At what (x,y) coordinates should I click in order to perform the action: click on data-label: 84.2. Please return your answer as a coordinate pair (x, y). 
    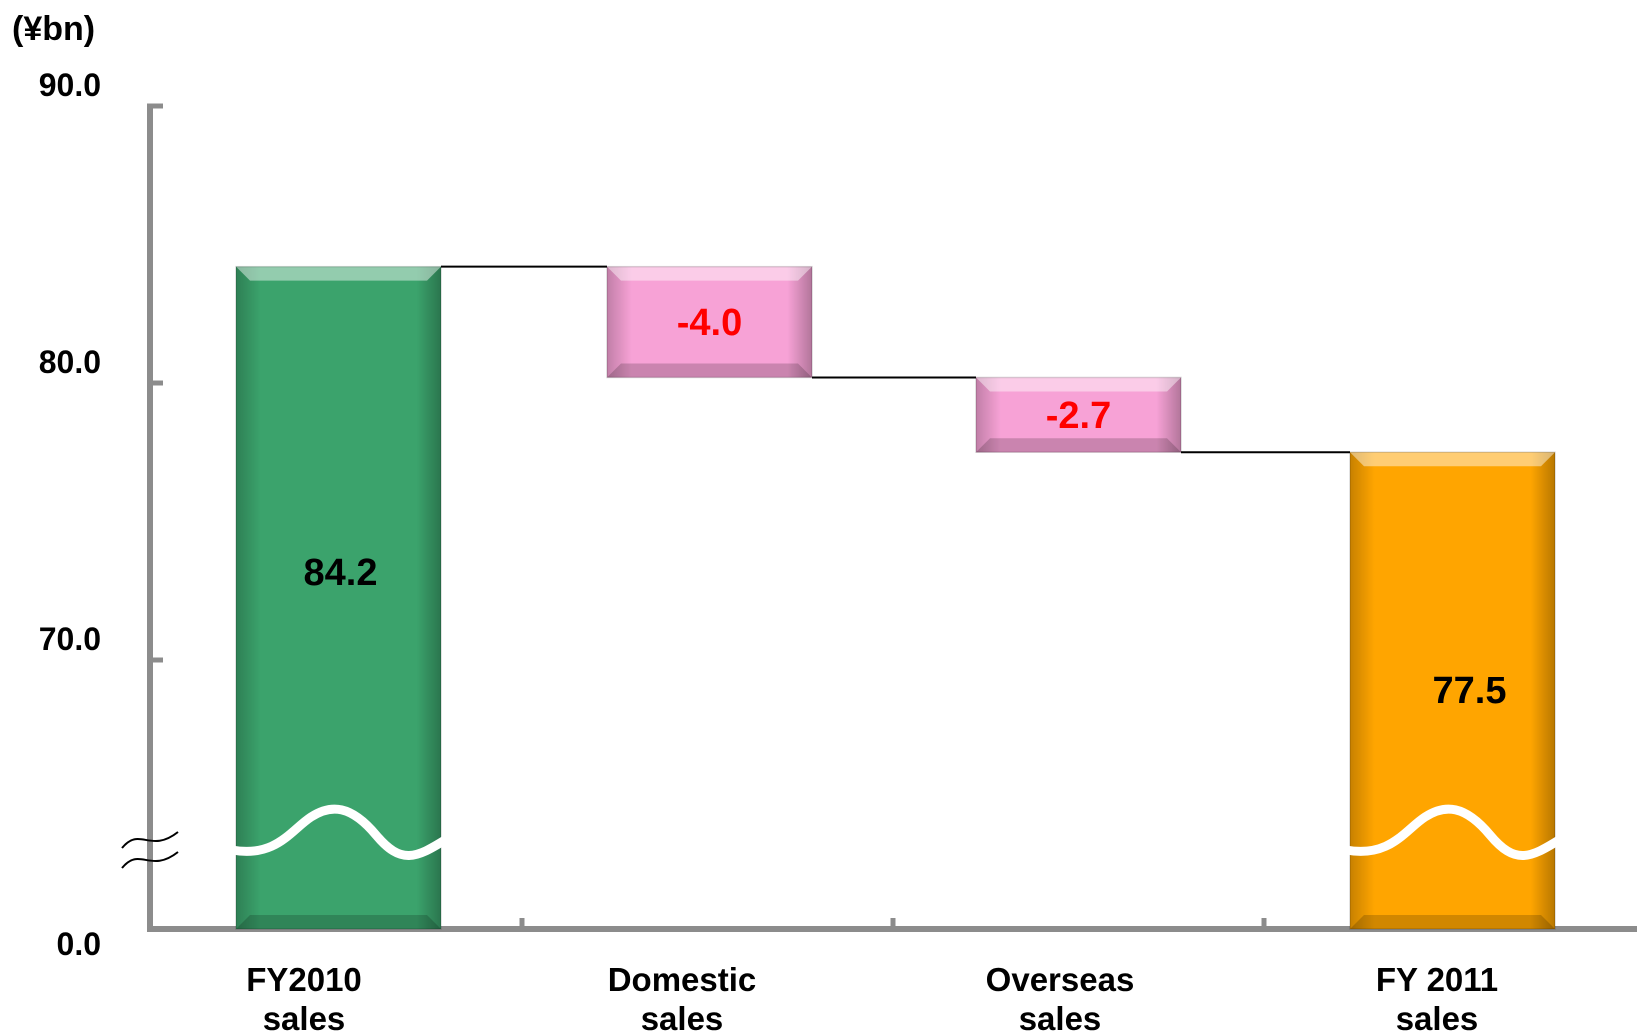
    Looking at the image, I should click on (341, 573).